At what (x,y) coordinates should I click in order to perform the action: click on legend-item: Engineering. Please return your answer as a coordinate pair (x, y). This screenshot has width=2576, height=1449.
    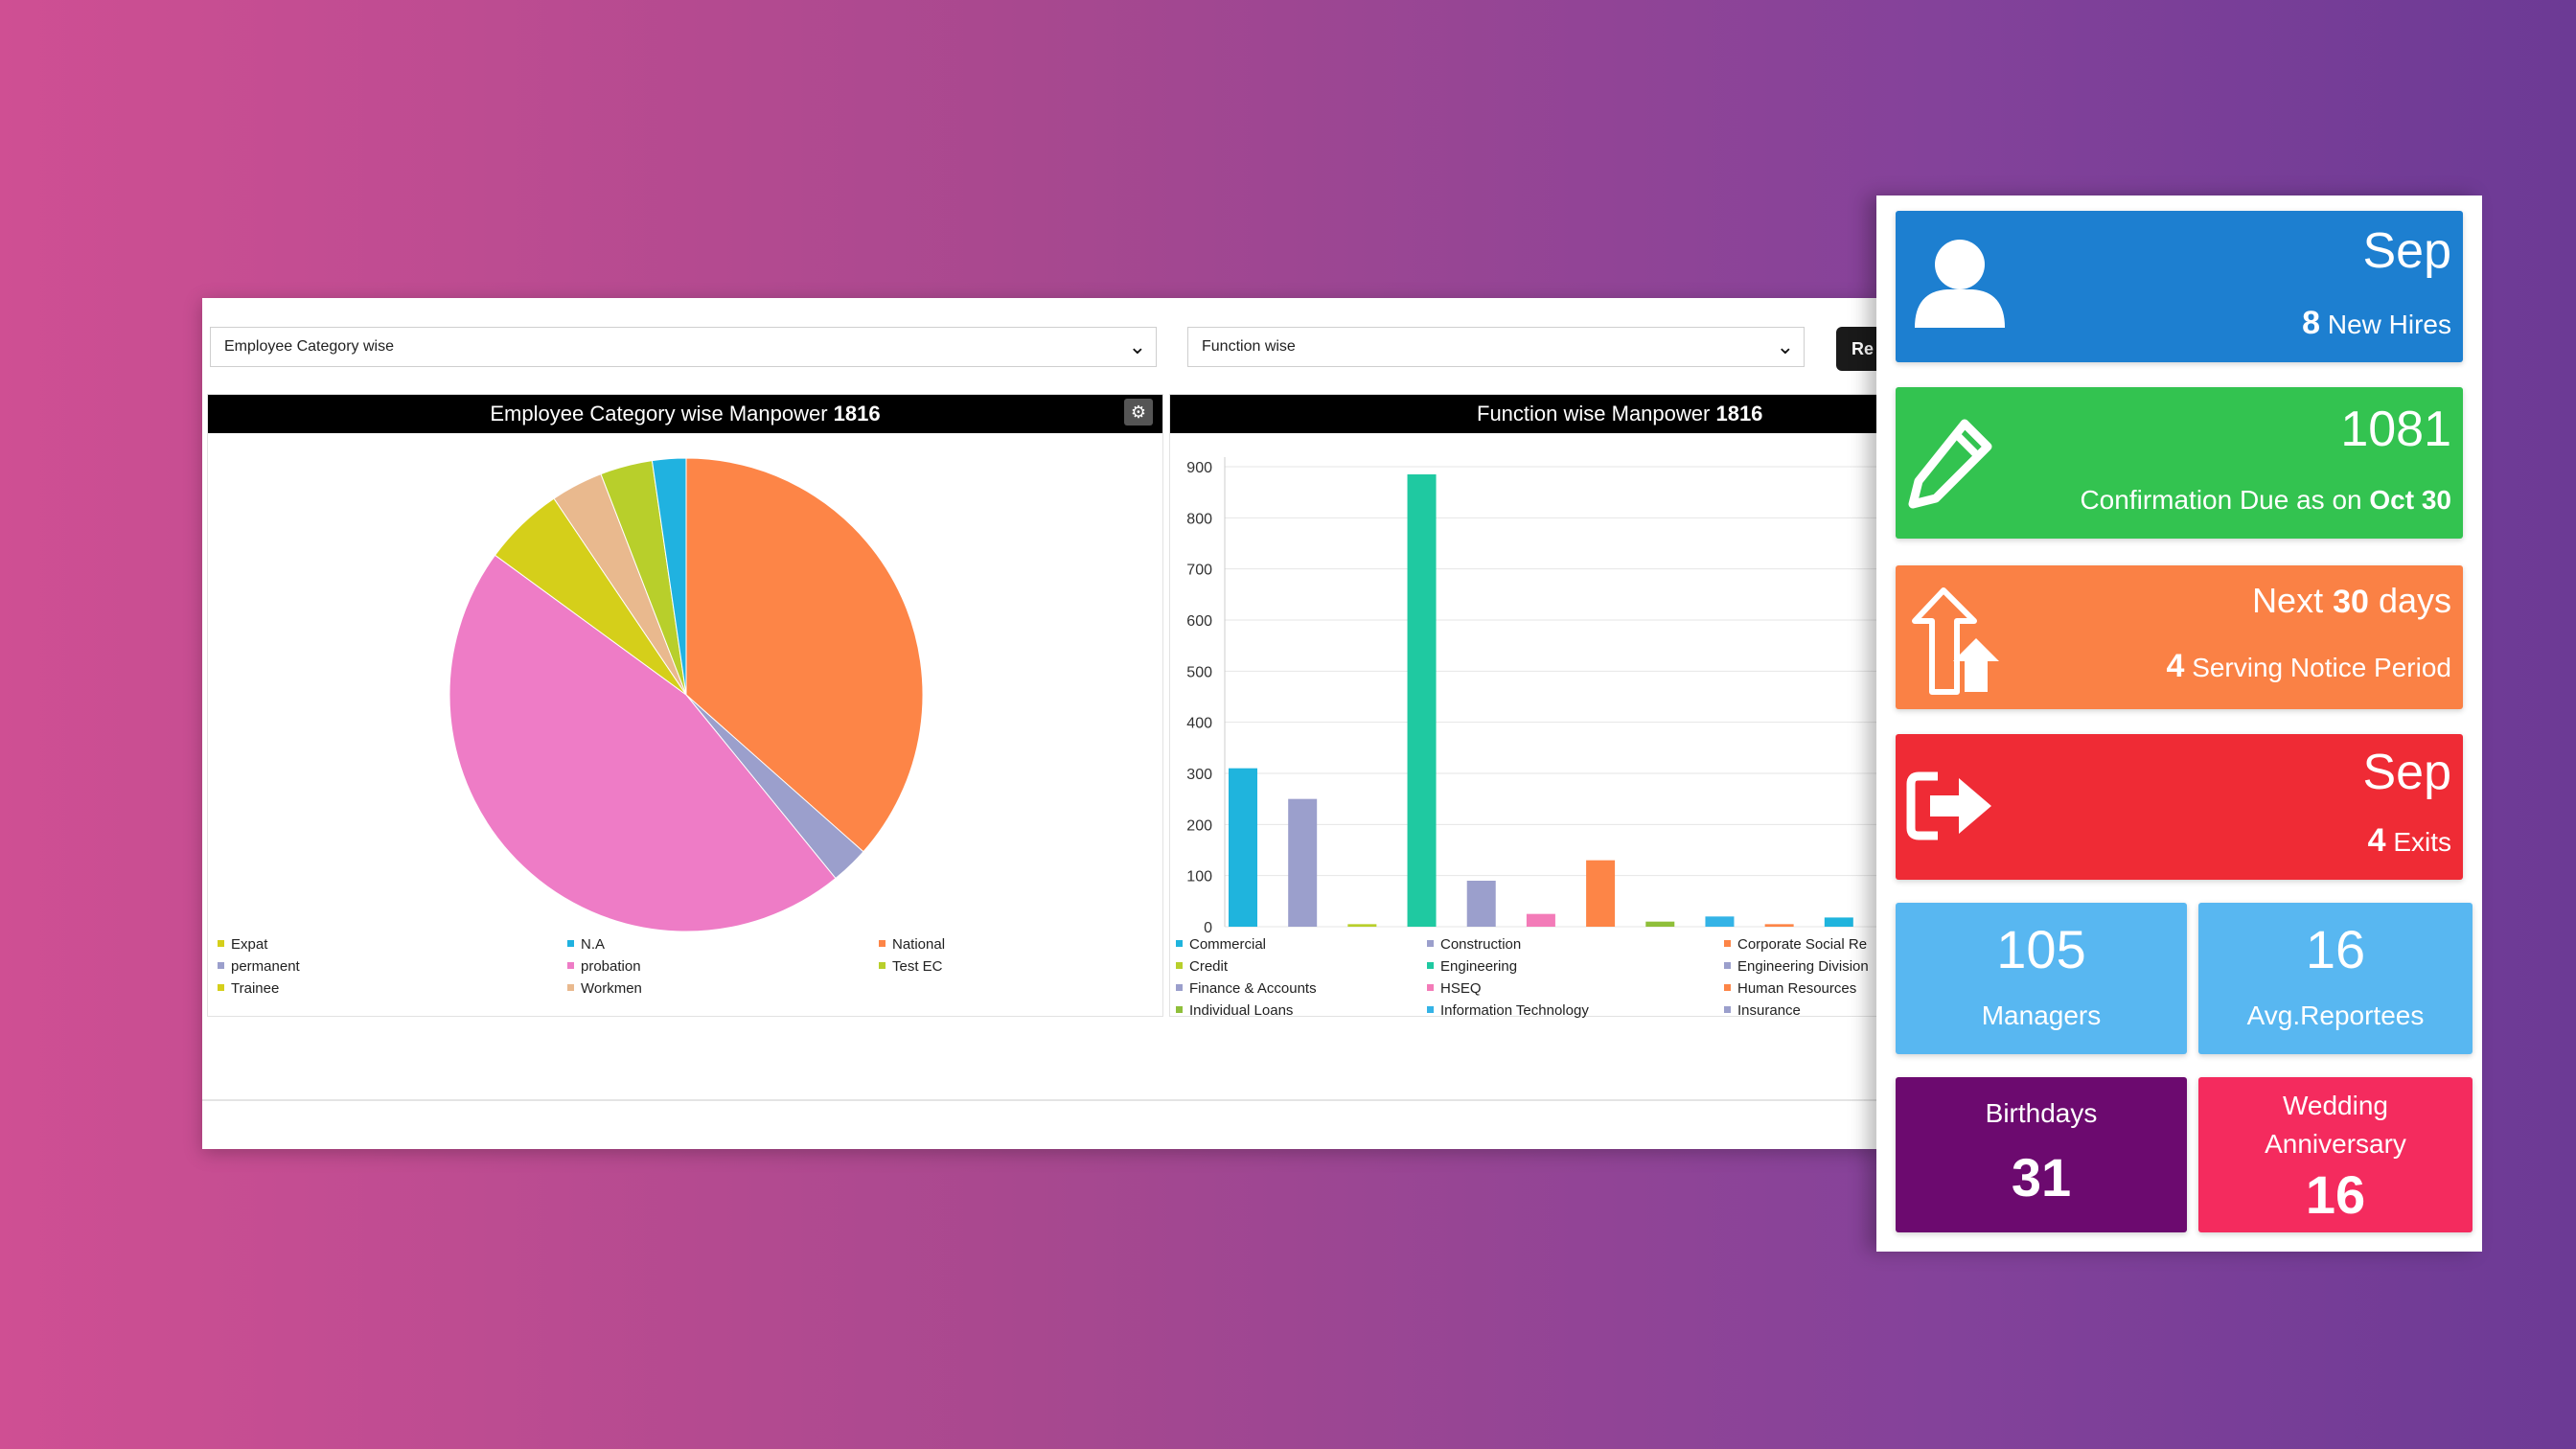
    Looking at the image, I should click on (1472, 967).